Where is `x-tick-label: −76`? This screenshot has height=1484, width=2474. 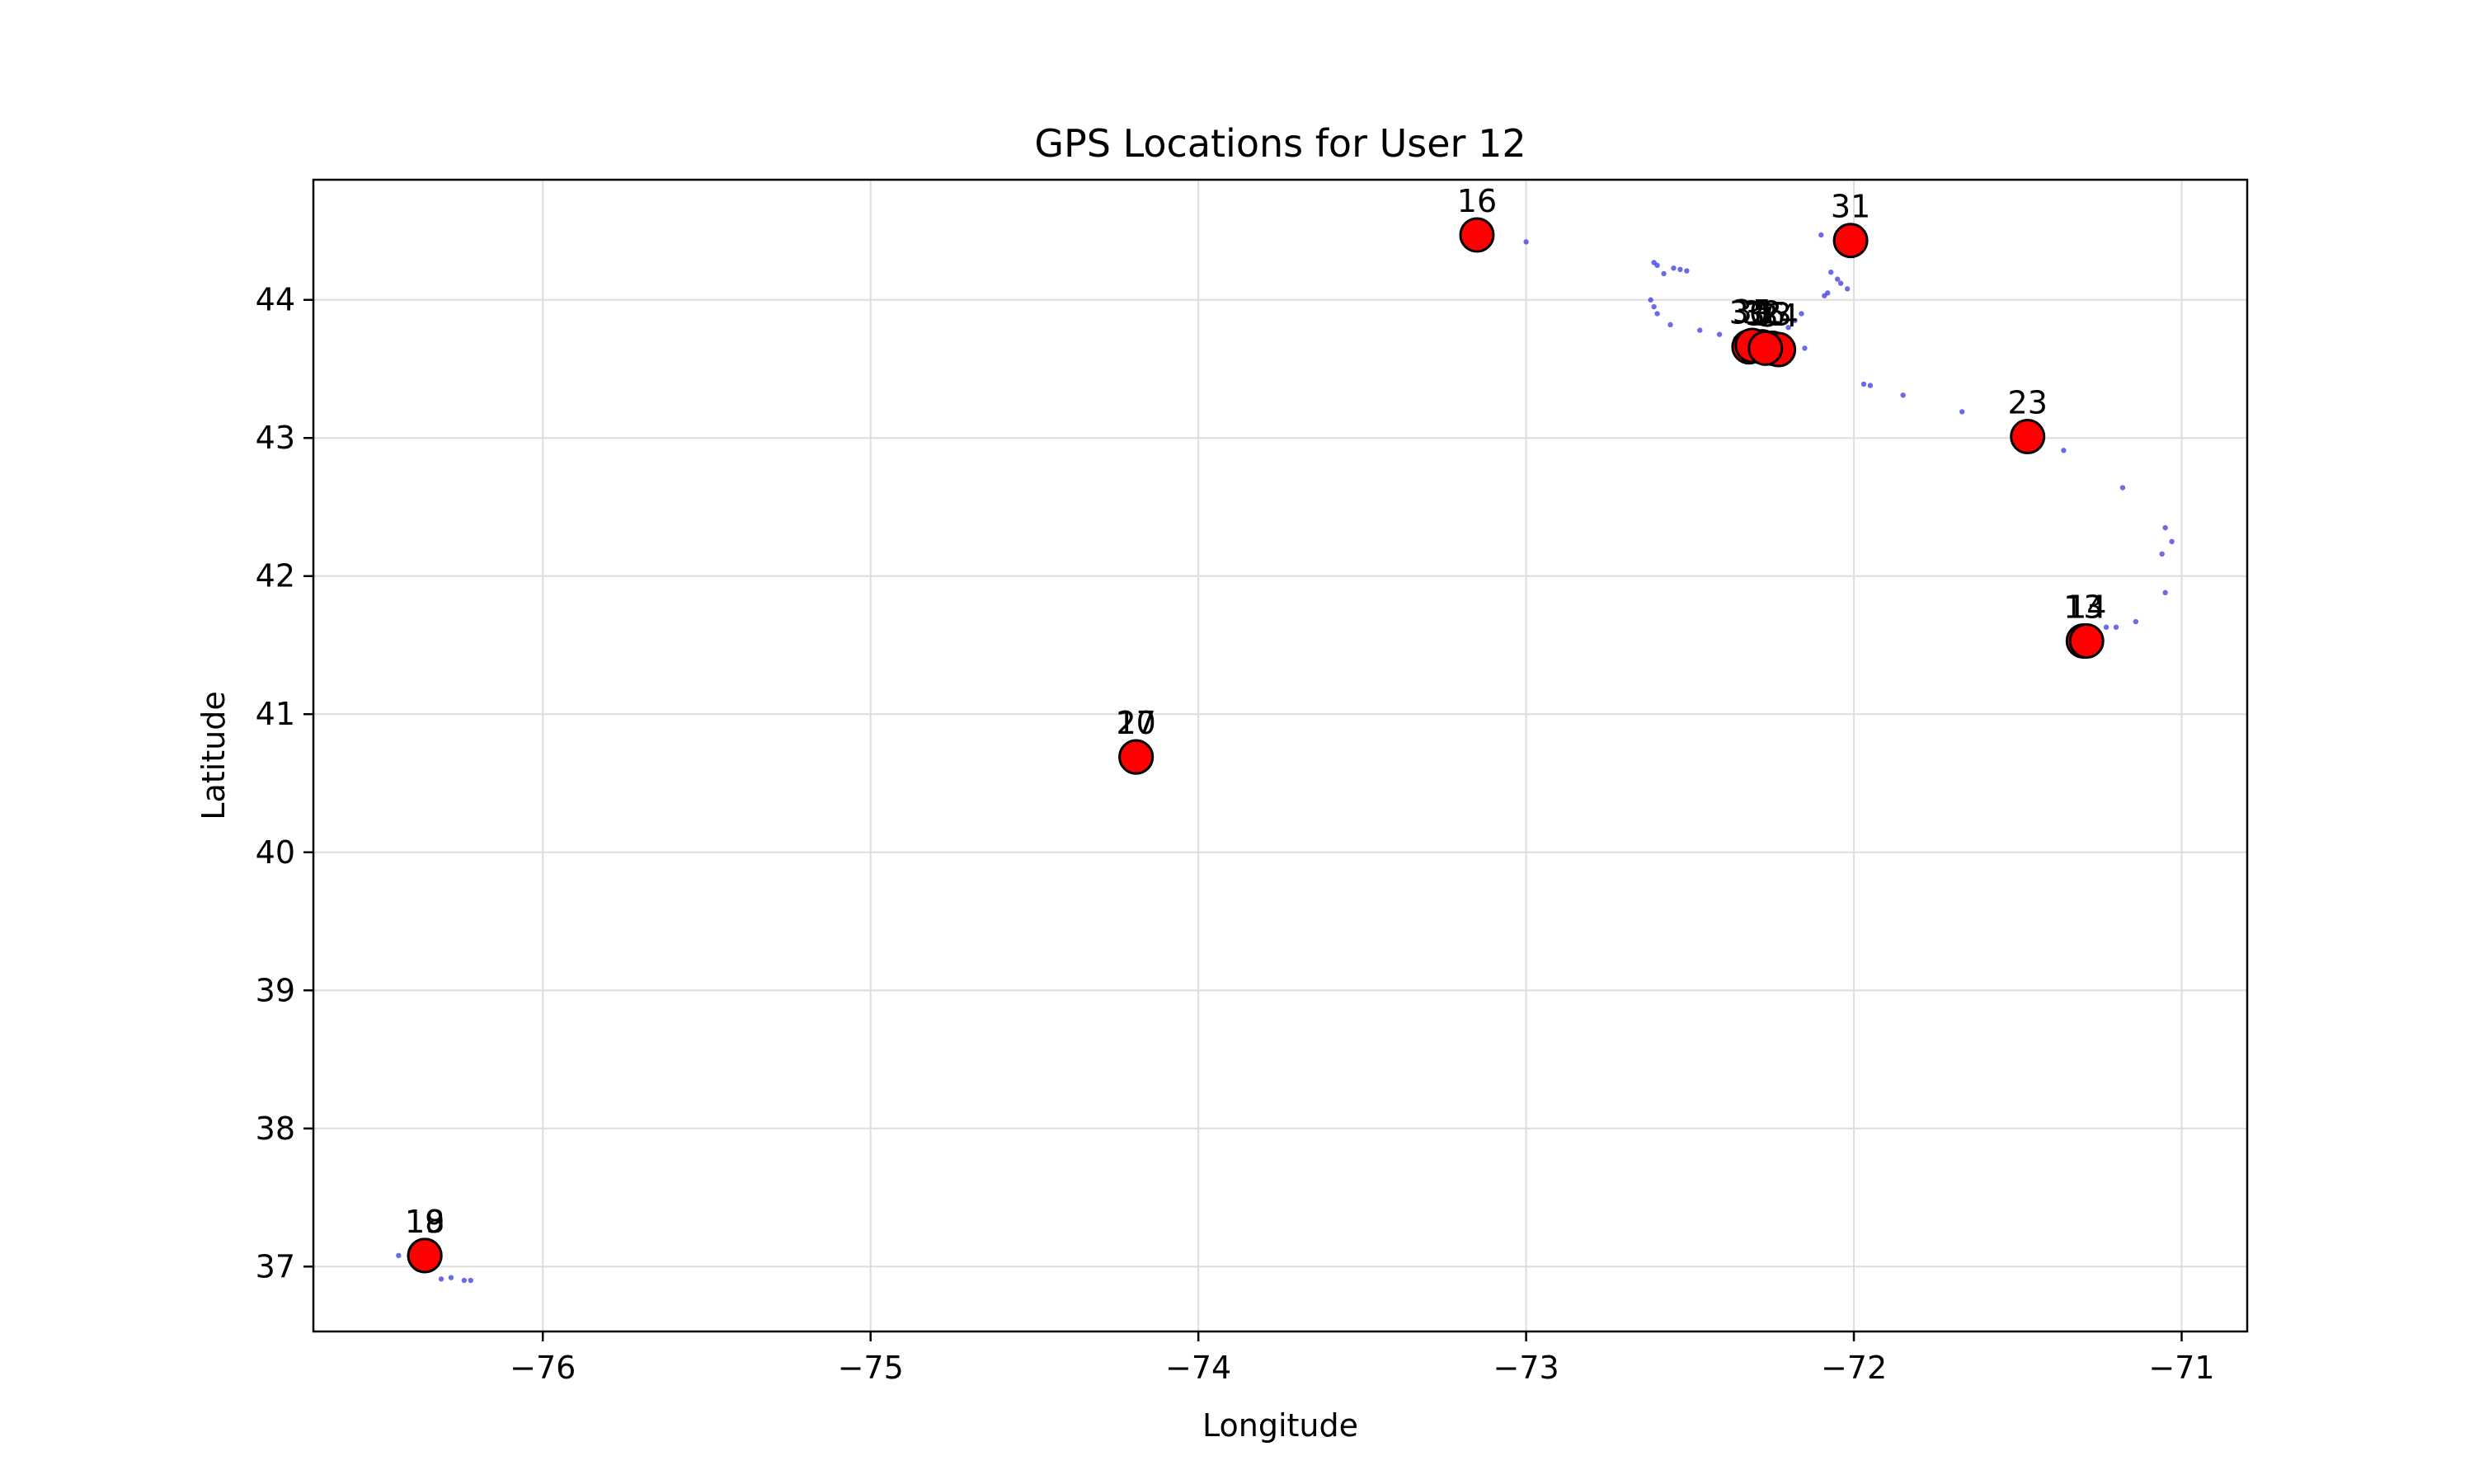 x-tick-label: −76 is located at coordinates (543, 1368).